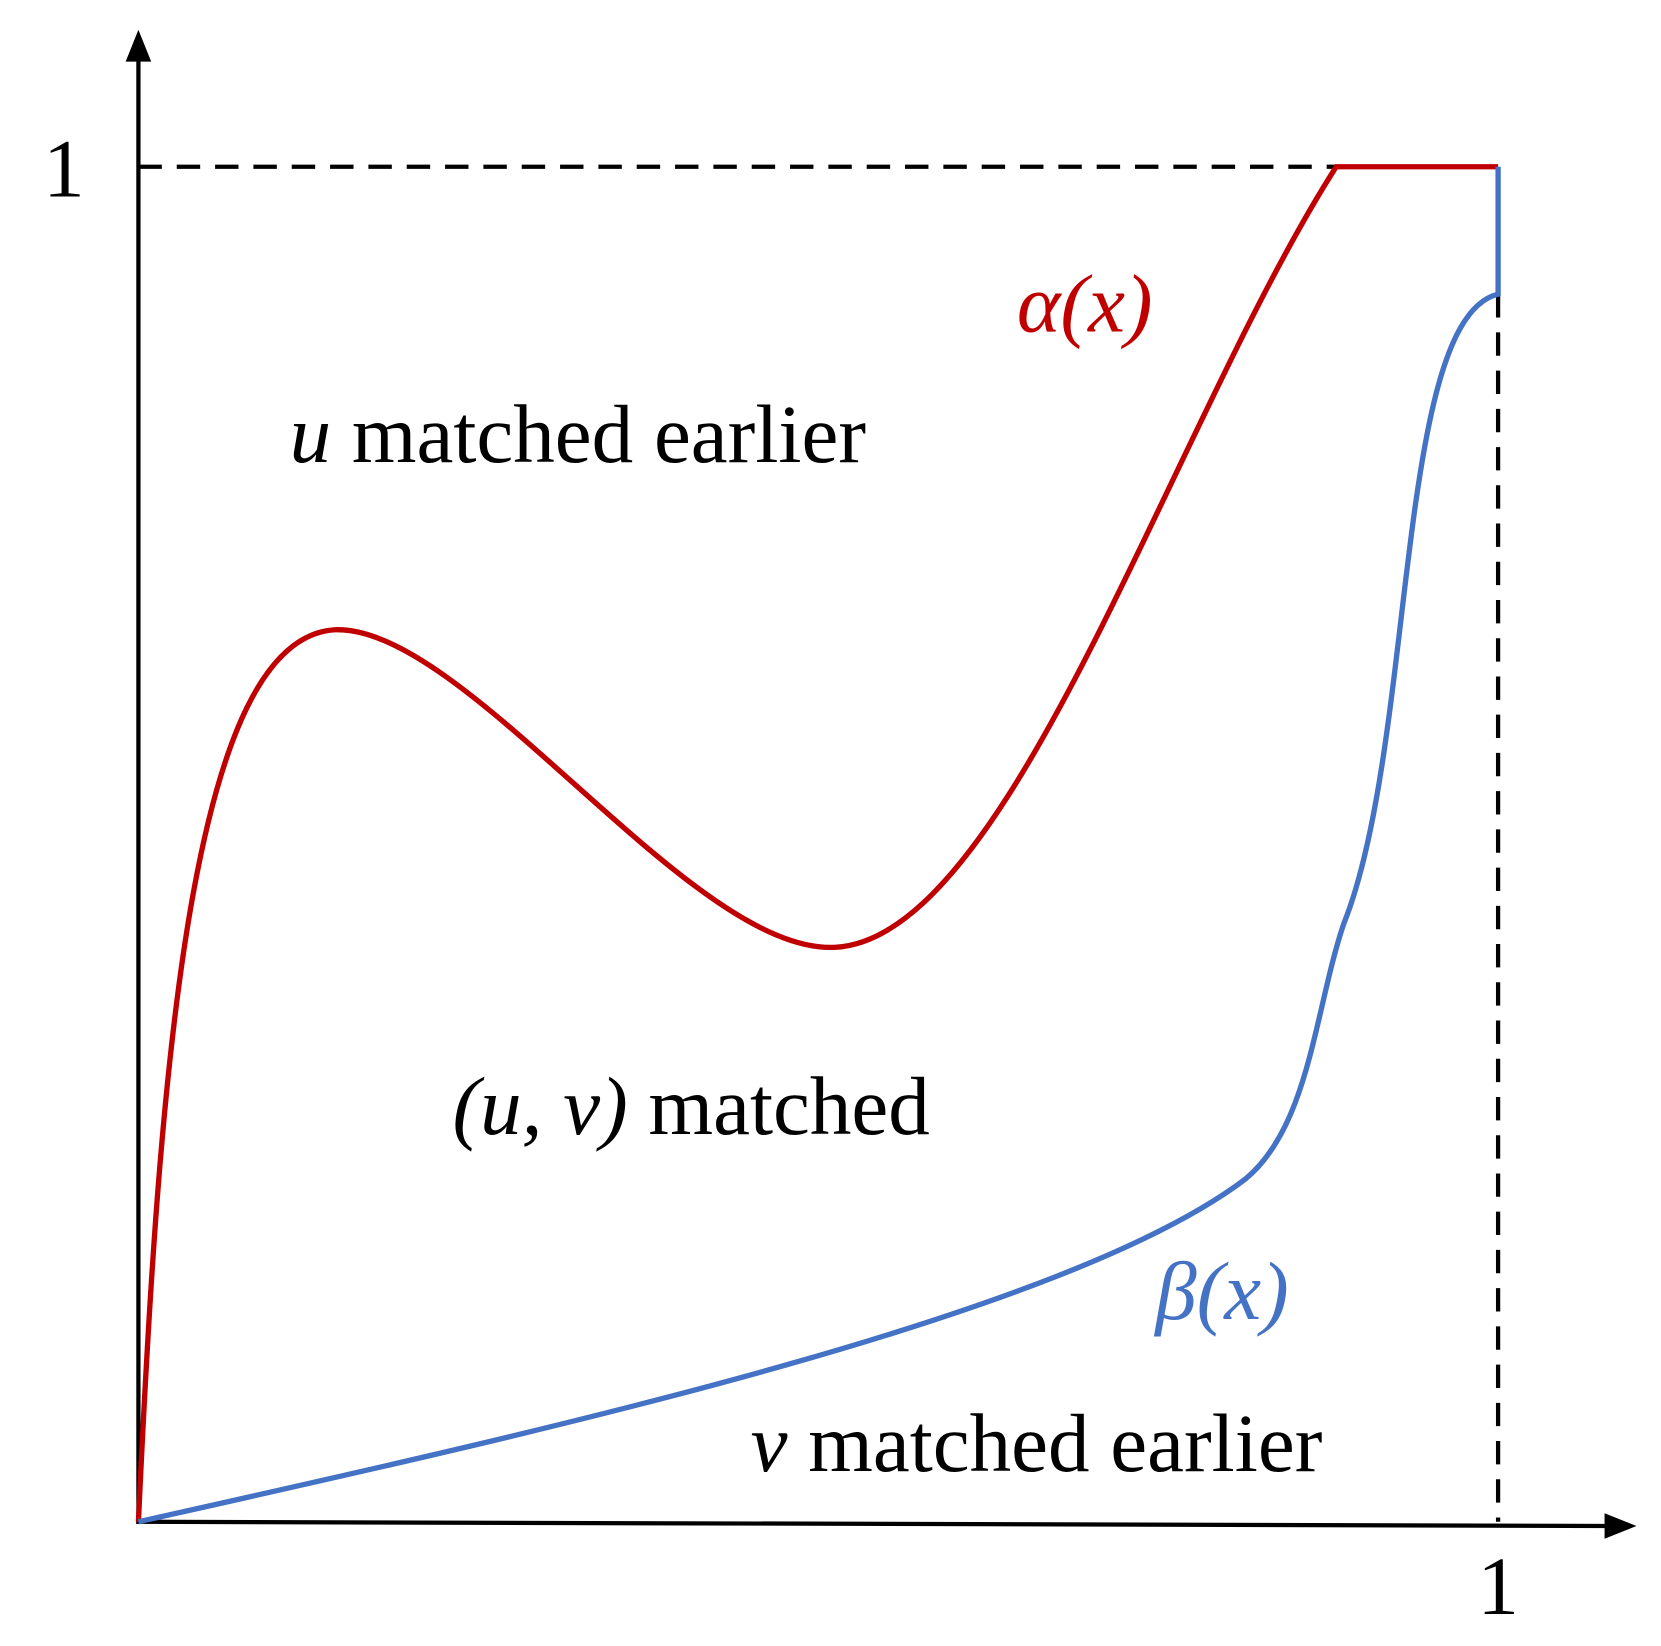  I want to click on region-label: (u, v) matched, so click(691, 1106).